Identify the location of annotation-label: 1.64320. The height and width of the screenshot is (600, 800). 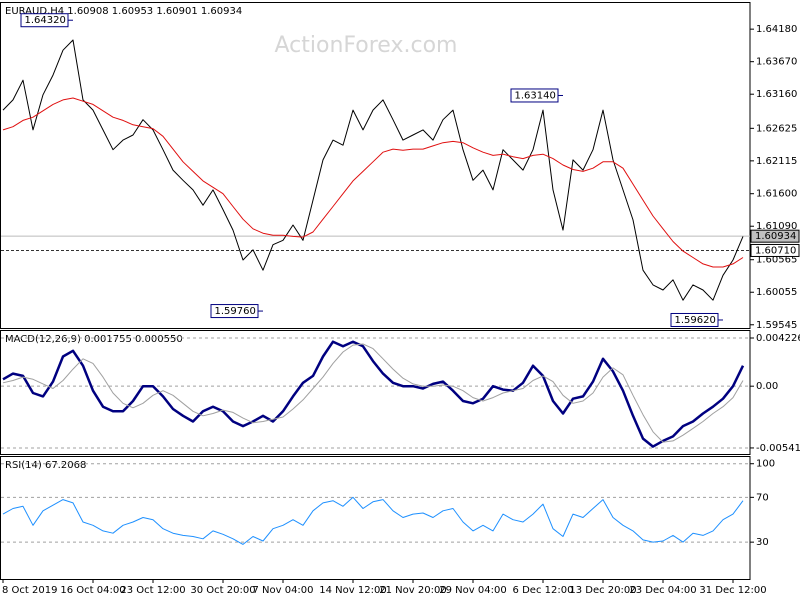
(45, 20).